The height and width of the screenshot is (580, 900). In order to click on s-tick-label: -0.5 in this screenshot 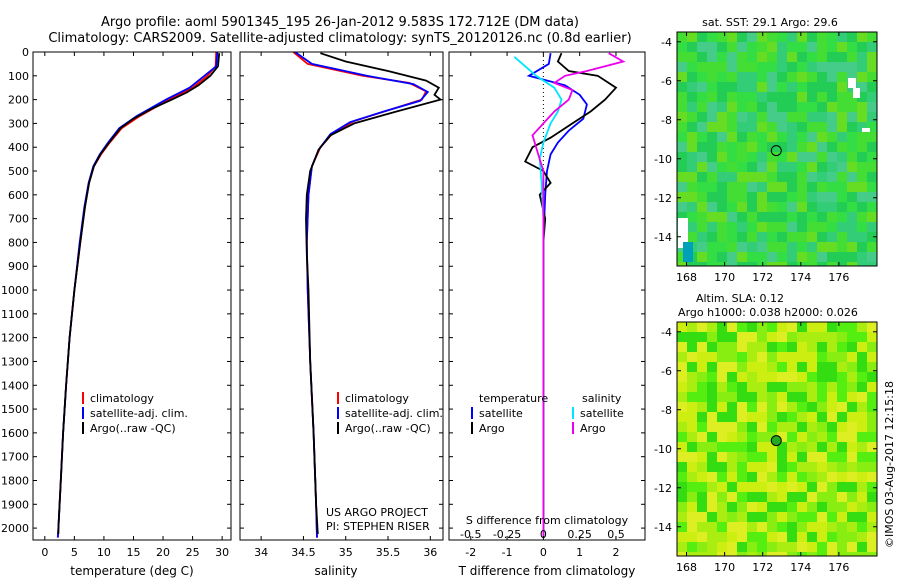, I will do `click(470, 534)`.